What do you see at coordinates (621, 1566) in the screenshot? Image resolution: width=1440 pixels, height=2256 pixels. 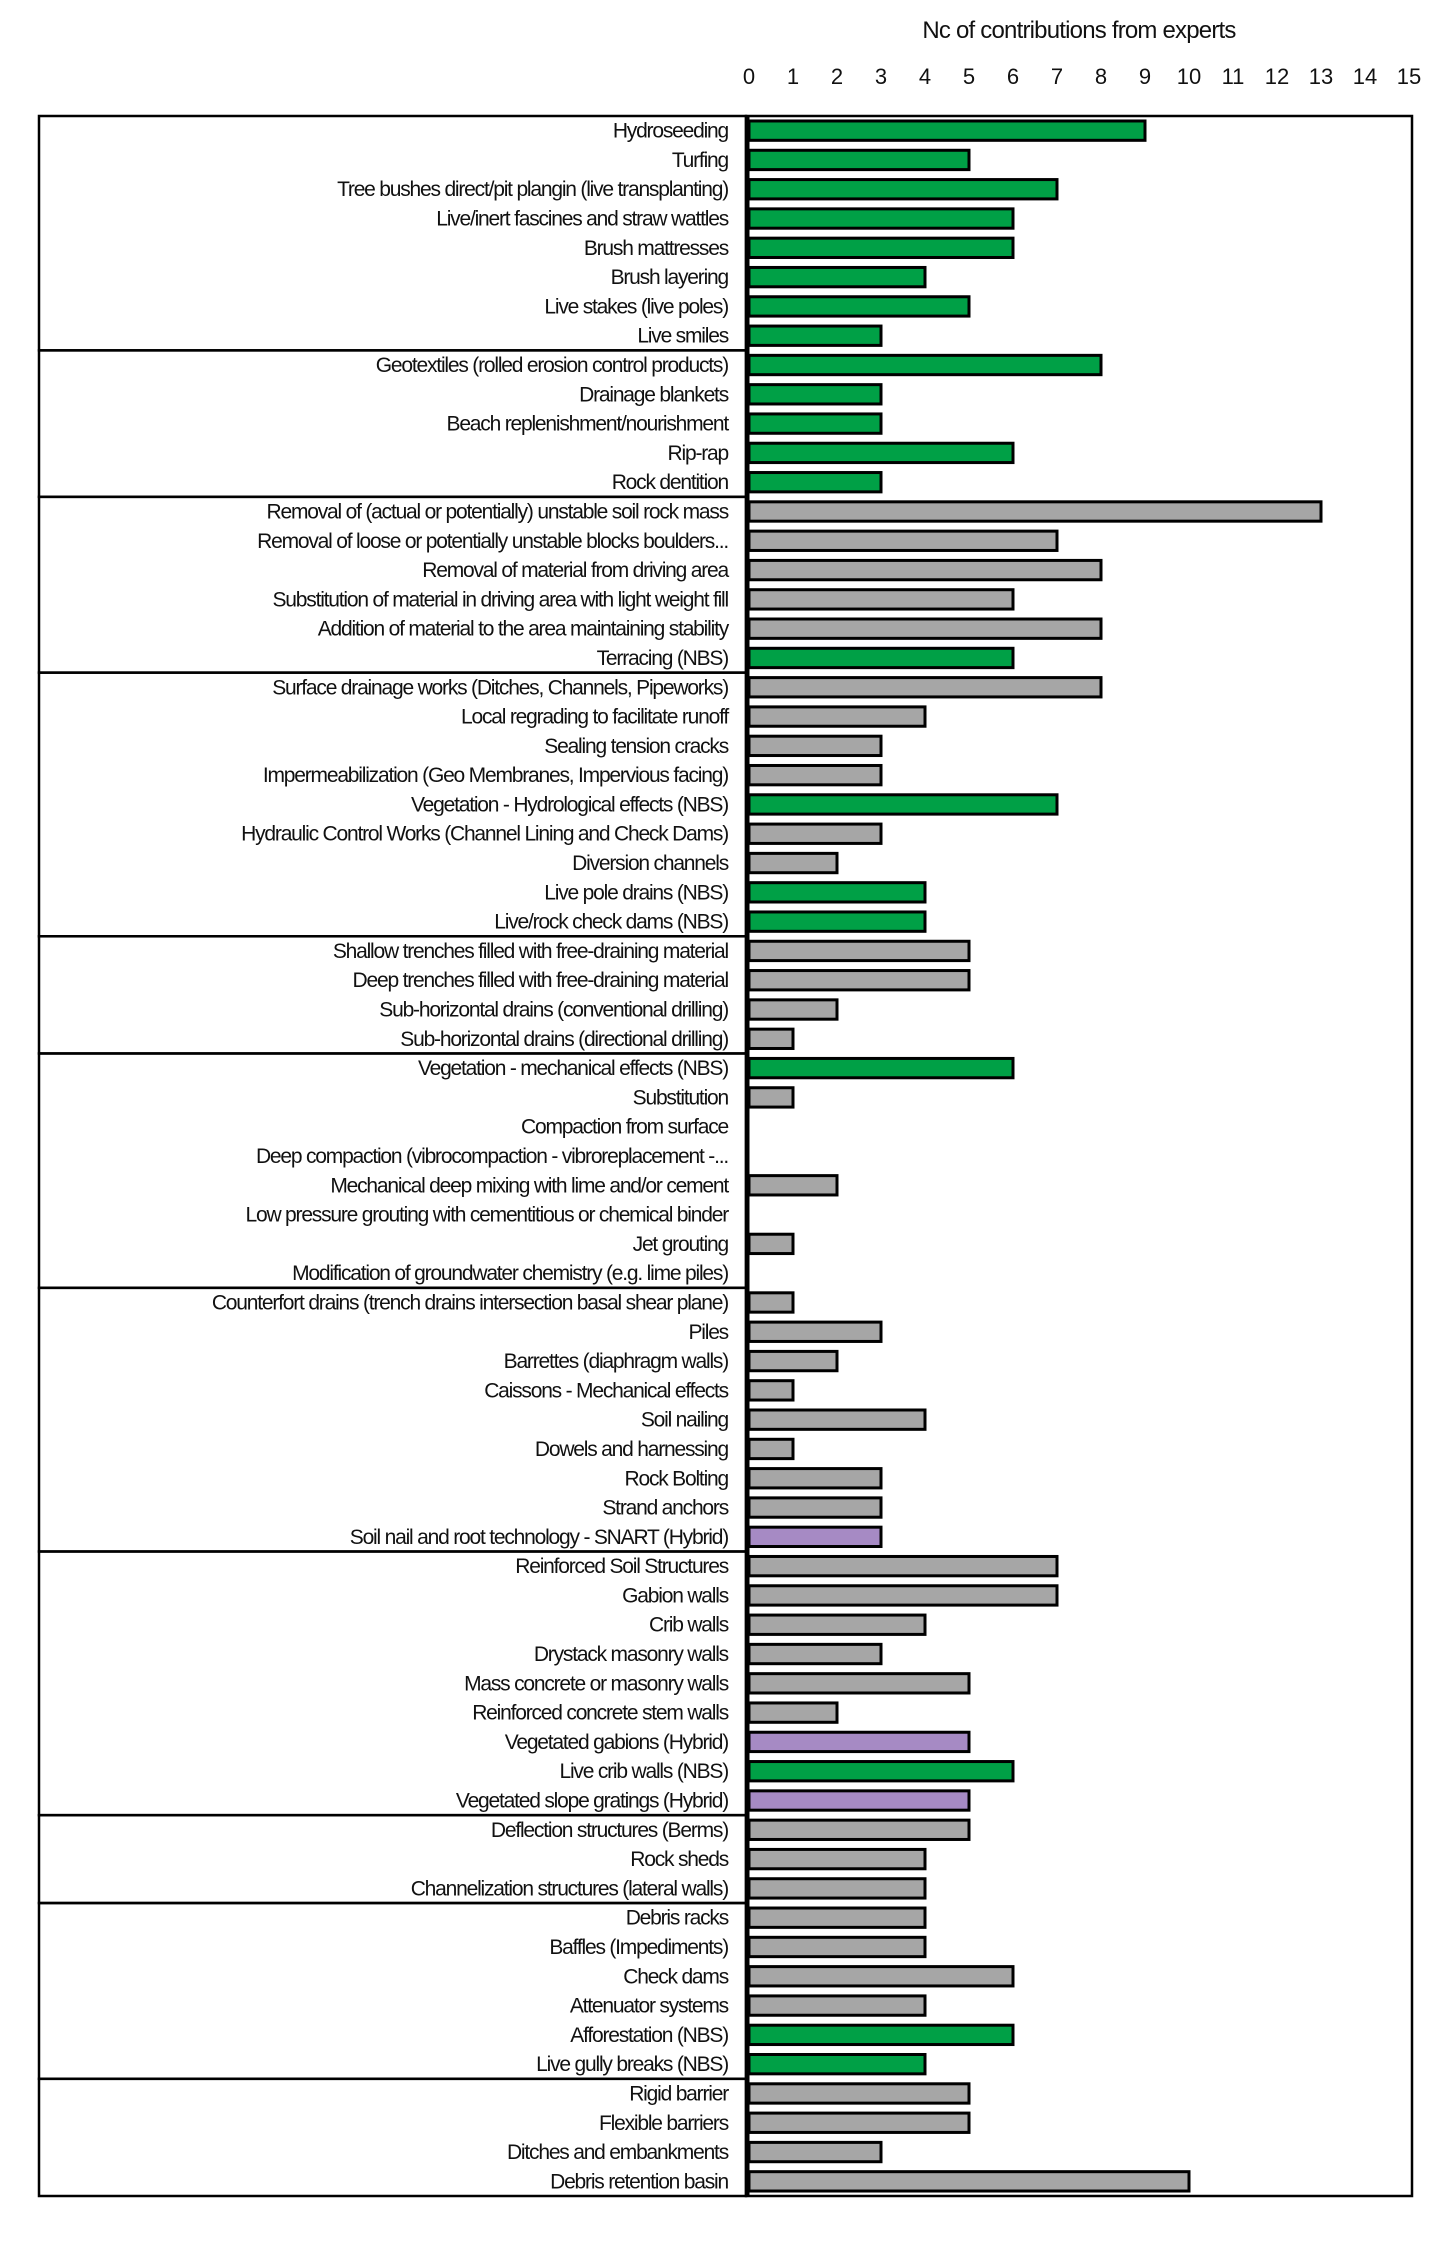 I see `category-label: Reinforced Soil Structures` at bounding box center [621, 1566].